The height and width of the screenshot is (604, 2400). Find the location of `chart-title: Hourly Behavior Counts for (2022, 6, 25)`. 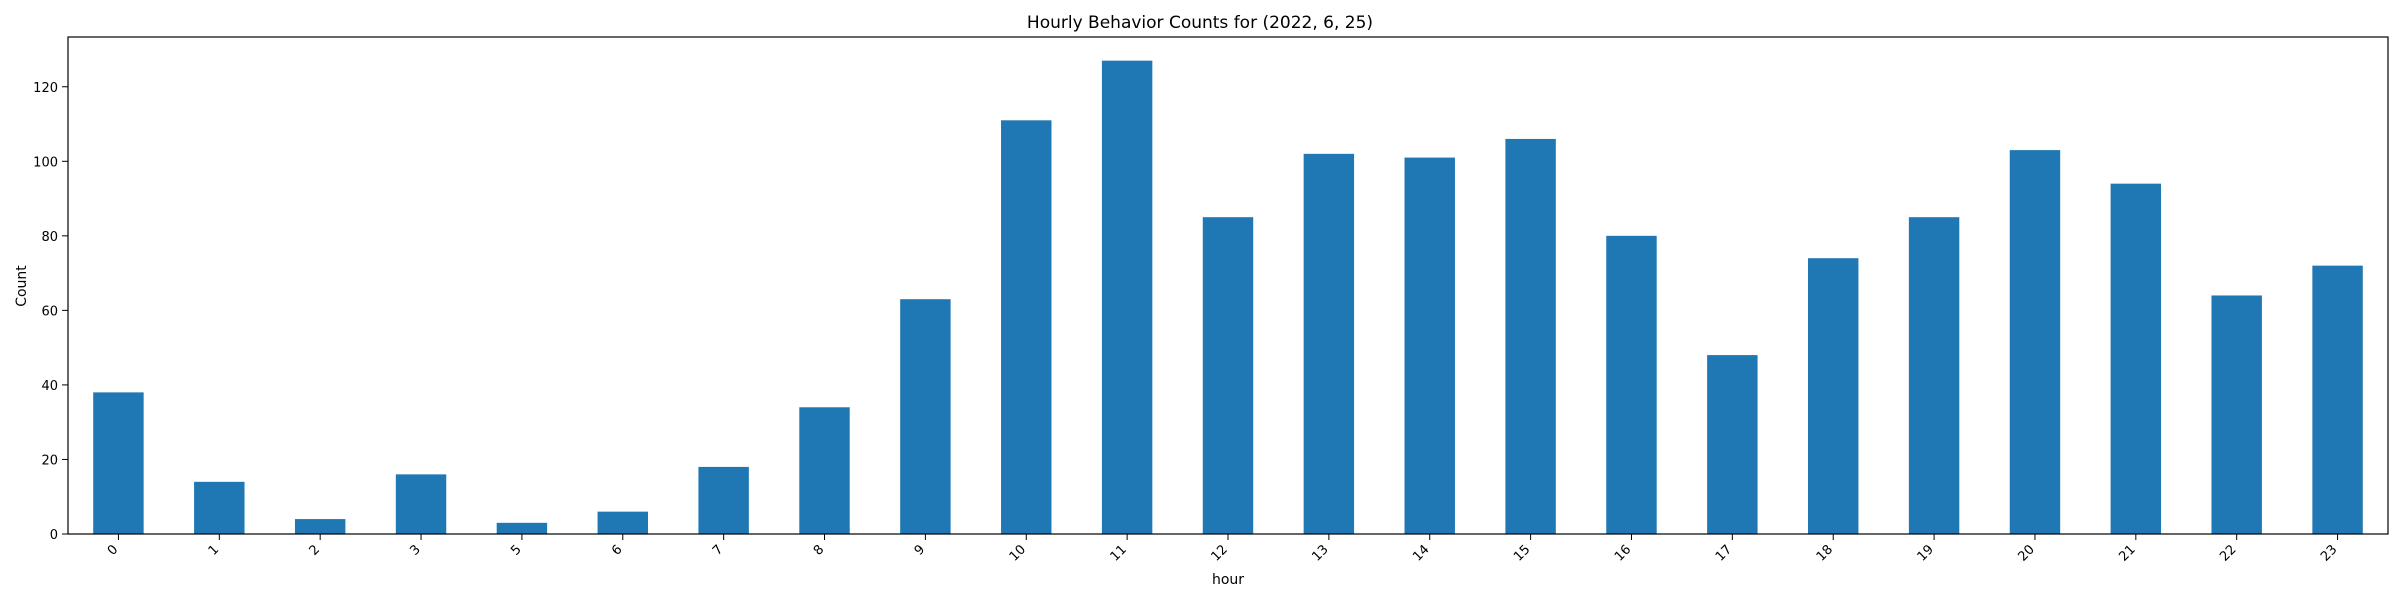

chart-title: Hourly Behavior Counts for (2022, 6, 25) is located at coordinates (1200, 23).